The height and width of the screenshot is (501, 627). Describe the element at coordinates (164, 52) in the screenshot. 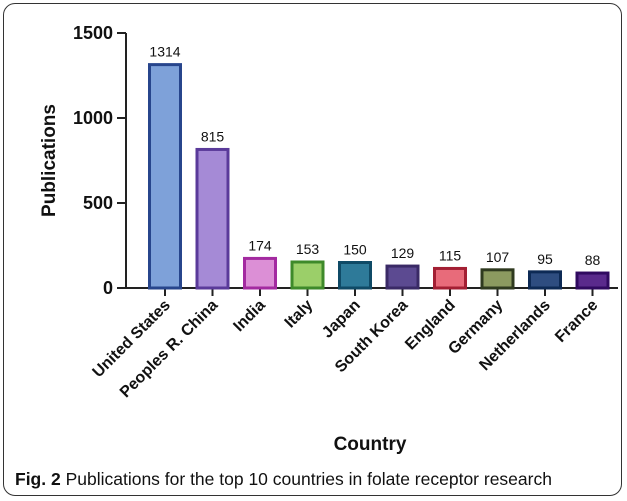

I see `bar-value-label: 1314` at that location.